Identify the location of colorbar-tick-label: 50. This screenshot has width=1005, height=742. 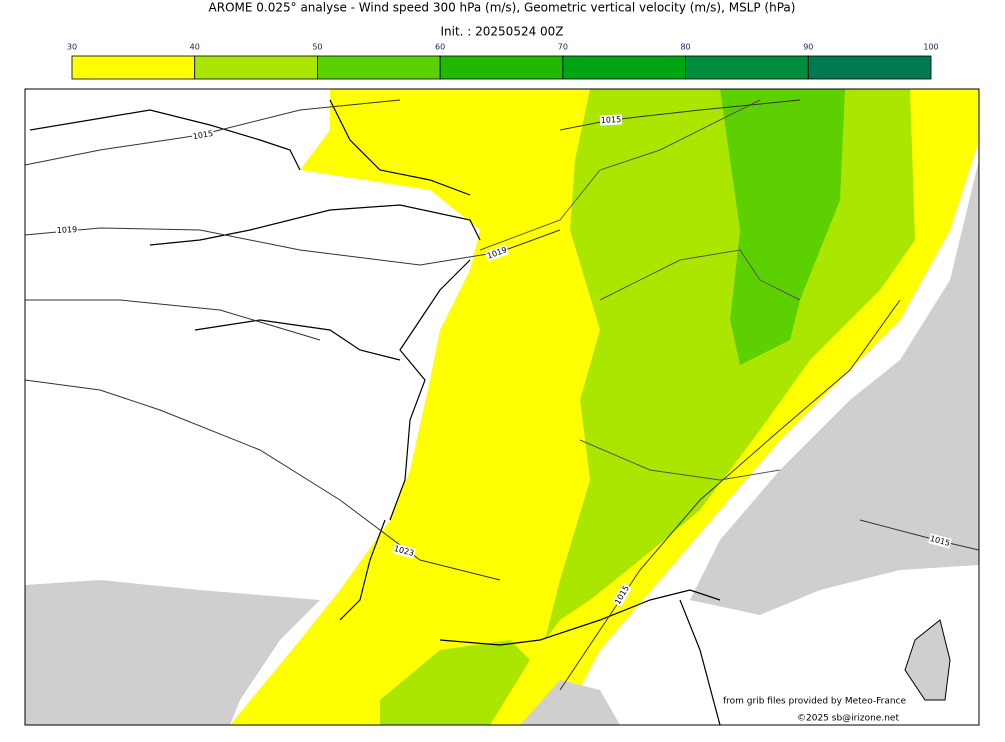
(317, 47).